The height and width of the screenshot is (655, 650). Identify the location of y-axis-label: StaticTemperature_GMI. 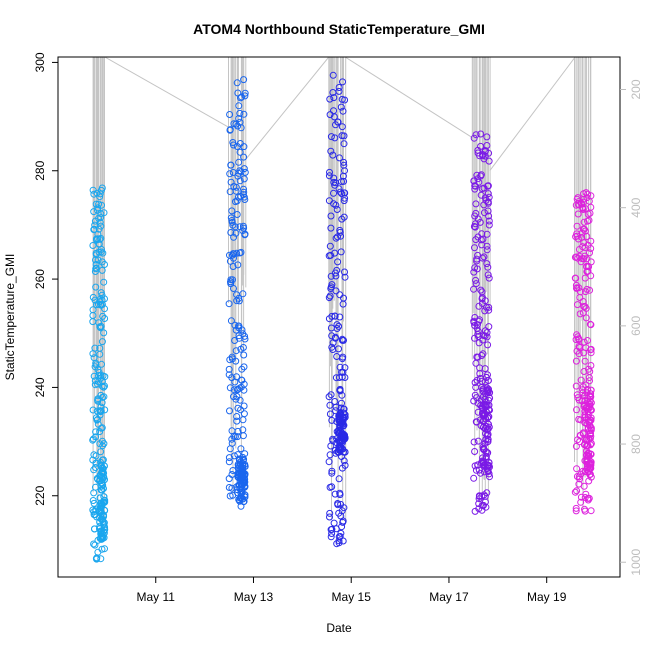
(10, 317).